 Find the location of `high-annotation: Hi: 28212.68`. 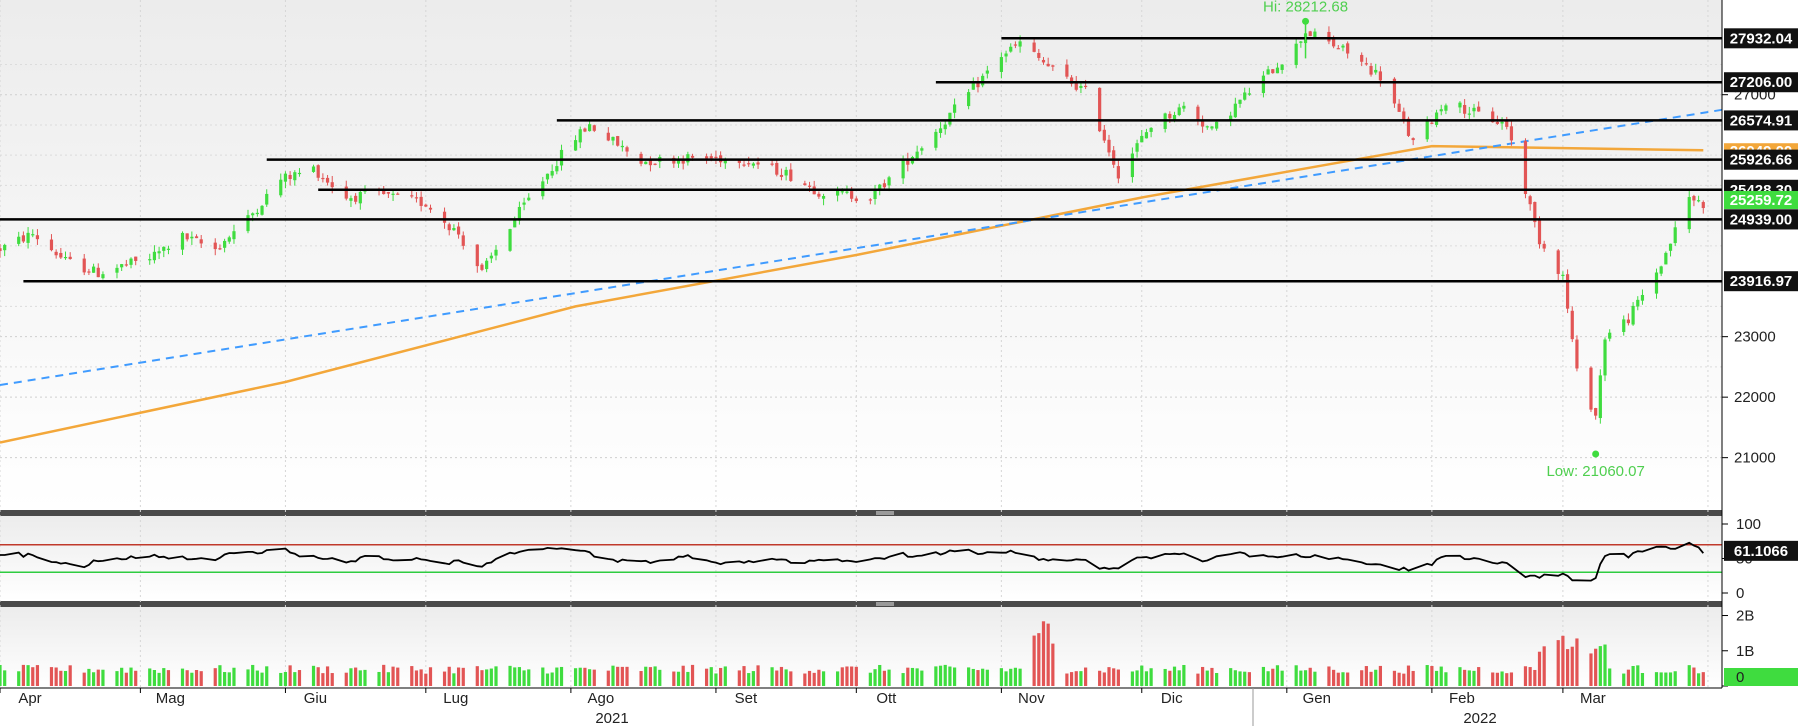

high-annotation: Hi: 28212.68 is located at coordinates (1305, 7).